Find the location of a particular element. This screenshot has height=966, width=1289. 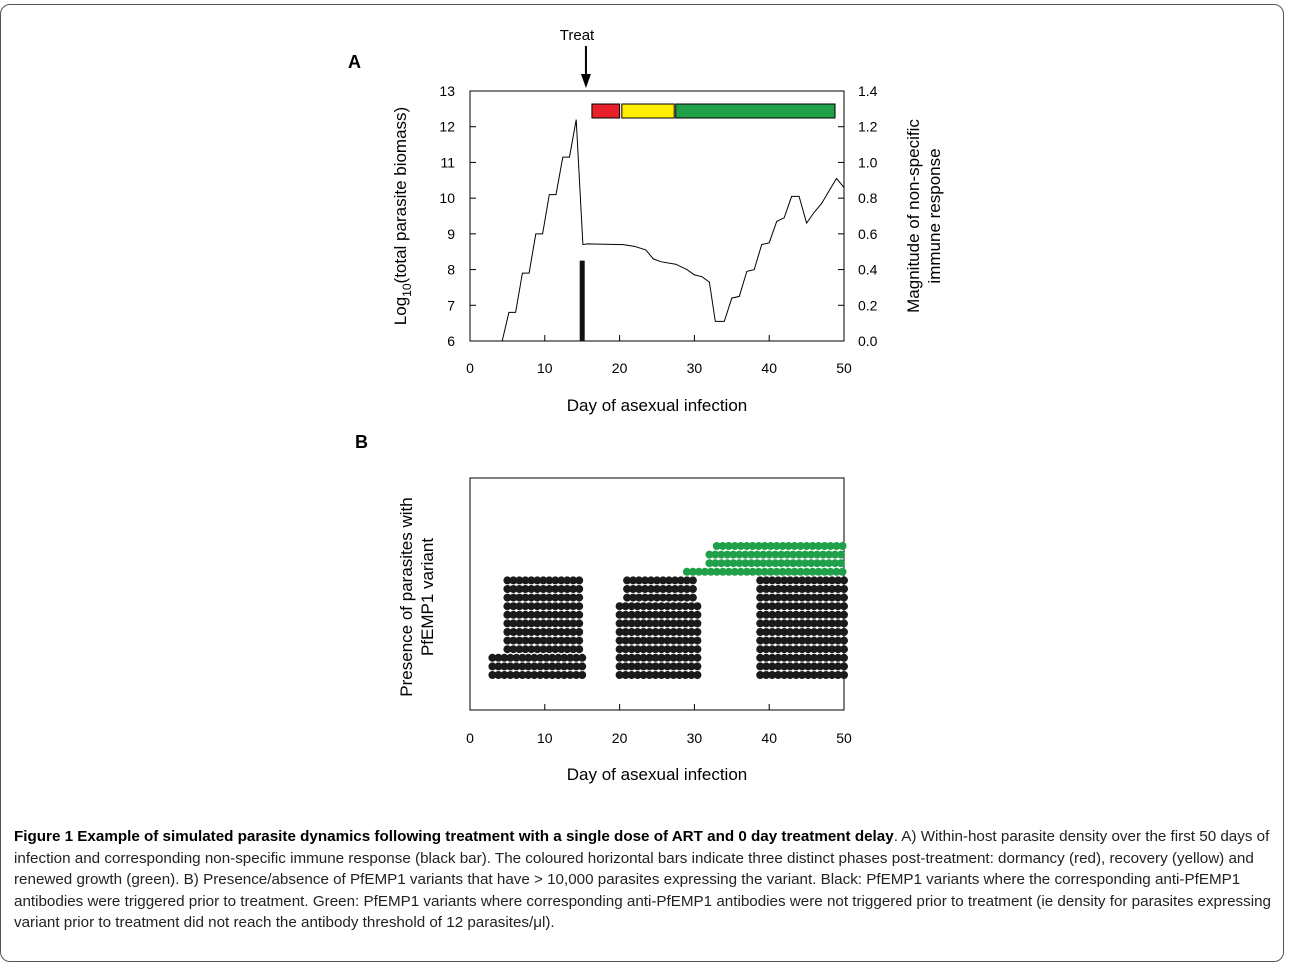

panel-a-xtick-label: 20 is located at coordinates (620, 368).